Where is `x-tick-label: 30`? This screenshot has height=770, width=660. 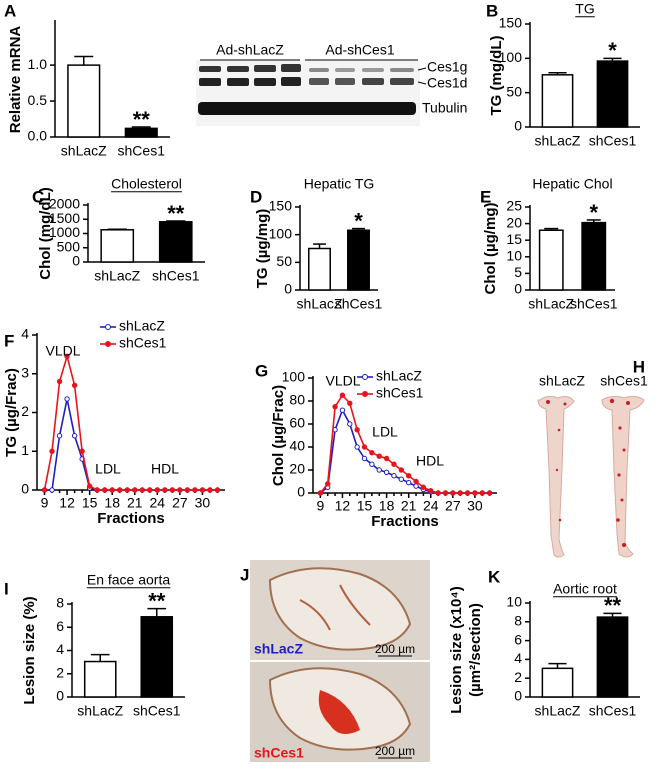
x-tick-label: 30 is located at coordinates (475, 506).